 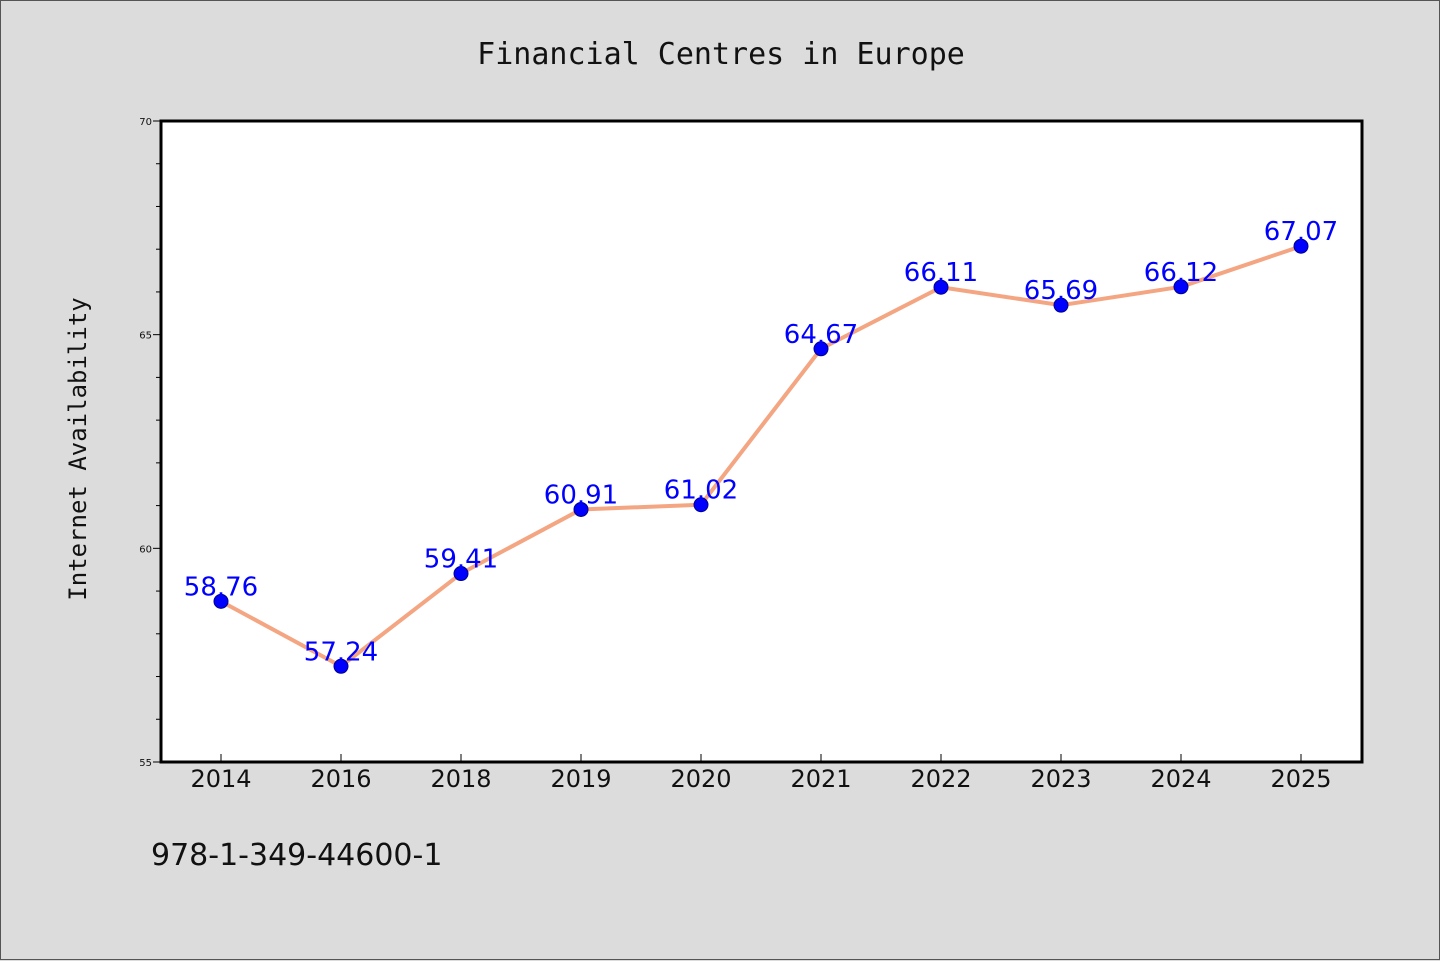 I want to click on x-tick-label: 2025, so click(x=1300, y=779).